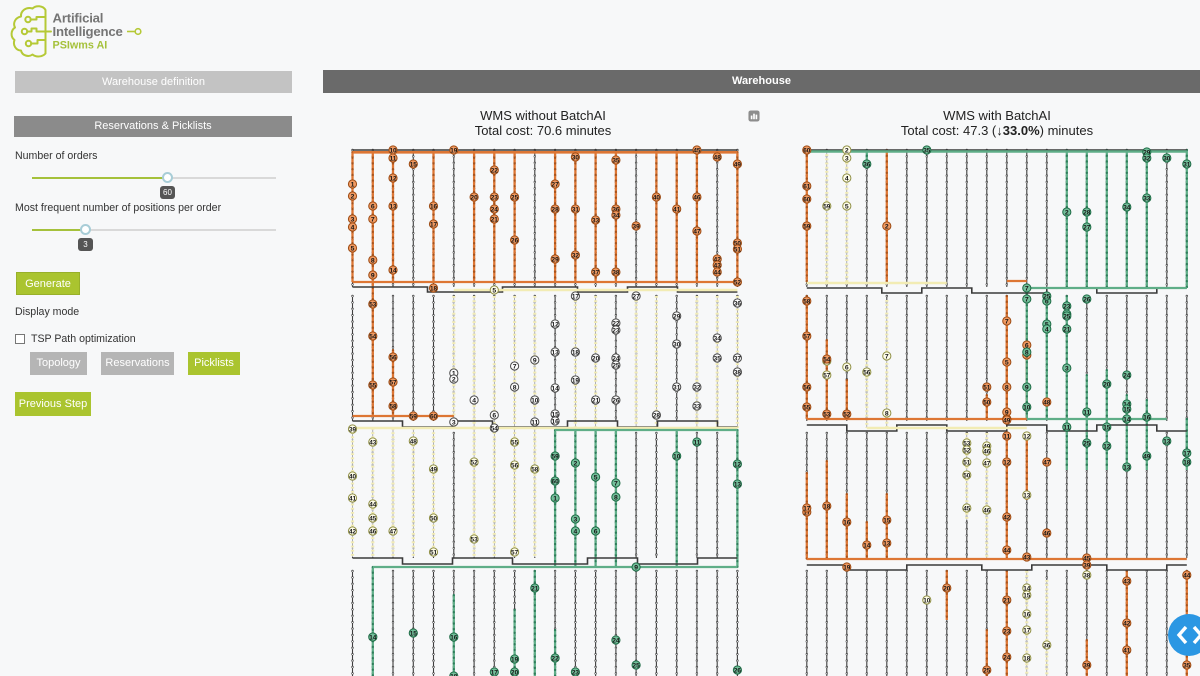 This screenshot has width=1200, height=676. What do you see at coordinates (987, 387) in the screenshot?
I see `svg-text: 51` at bounding box center [987, 387].